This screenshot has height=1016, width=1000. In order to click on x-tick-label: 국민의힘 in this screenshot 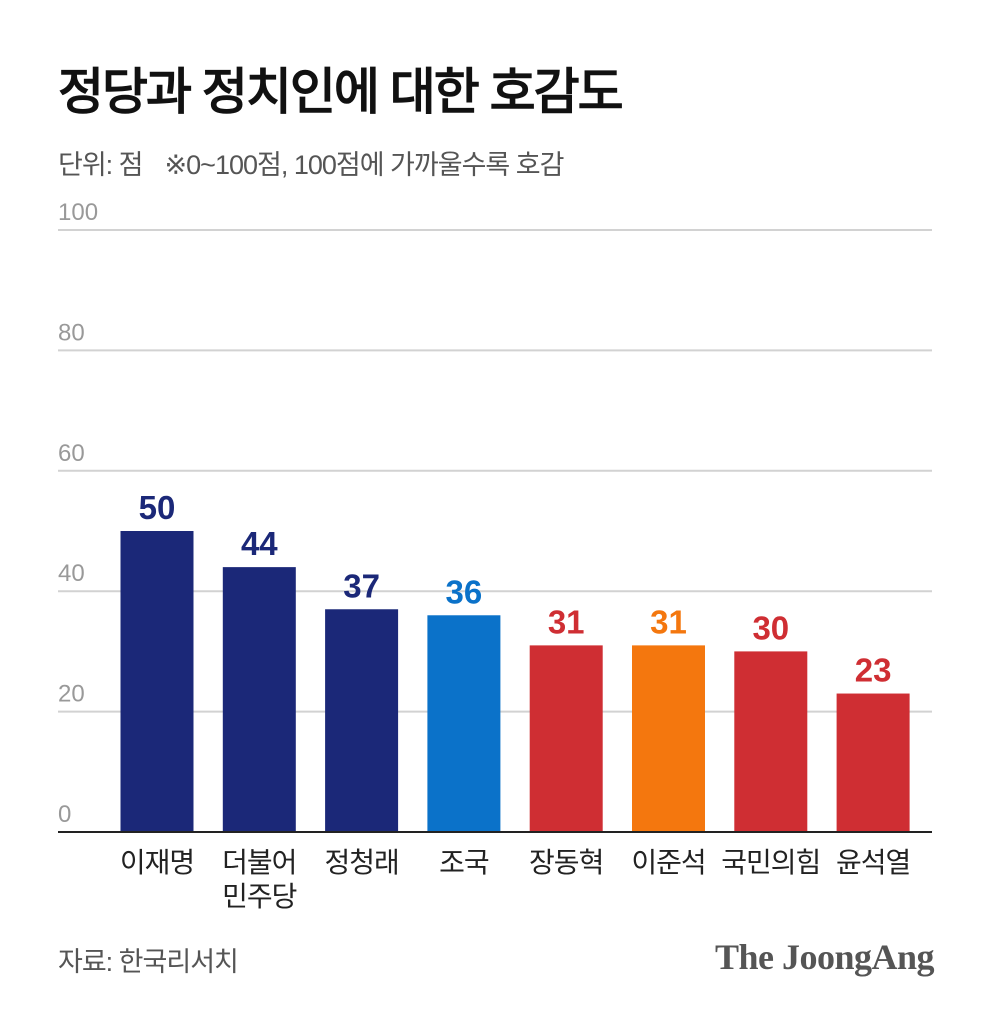, I will do `click(770, 862)`.